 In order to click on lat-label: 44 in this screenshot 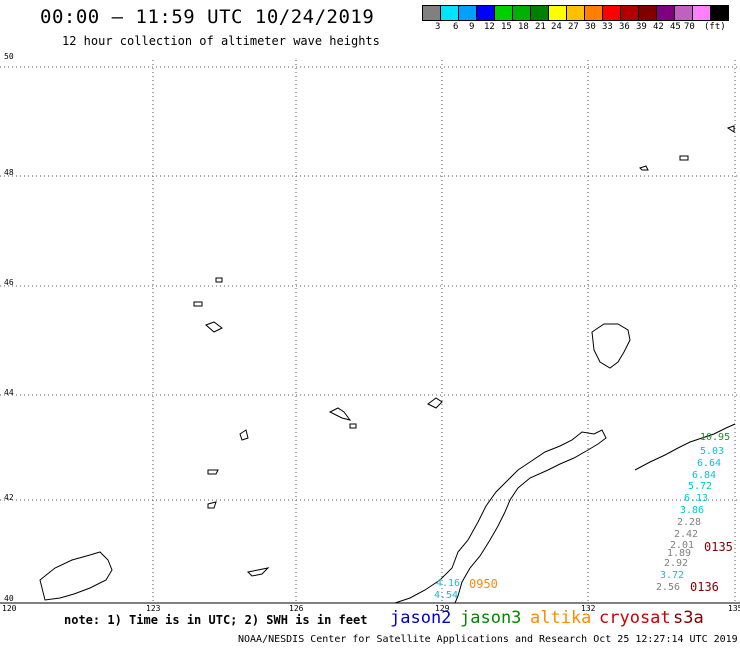, I will do `click(9, 392)`.